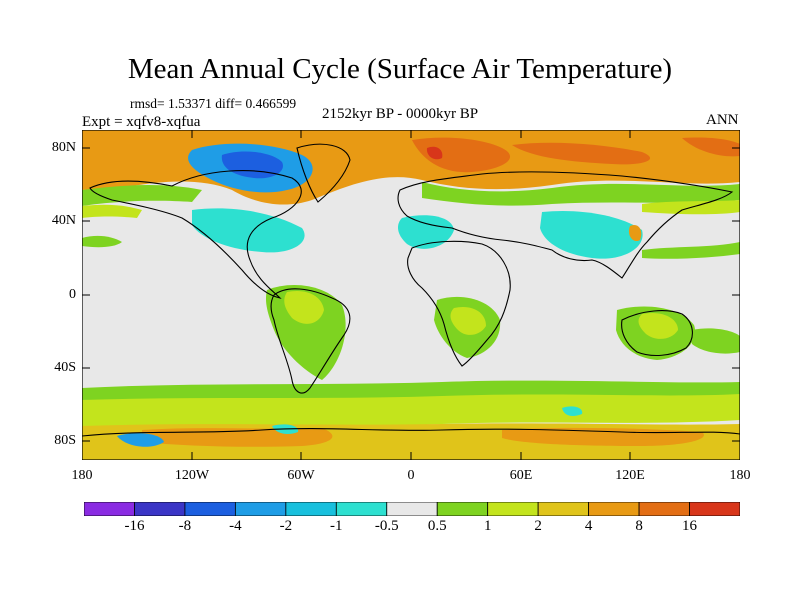 This screenshot has width=800, height=600. I want to click on colorbar-tick-label: -2, so click(286, 526).